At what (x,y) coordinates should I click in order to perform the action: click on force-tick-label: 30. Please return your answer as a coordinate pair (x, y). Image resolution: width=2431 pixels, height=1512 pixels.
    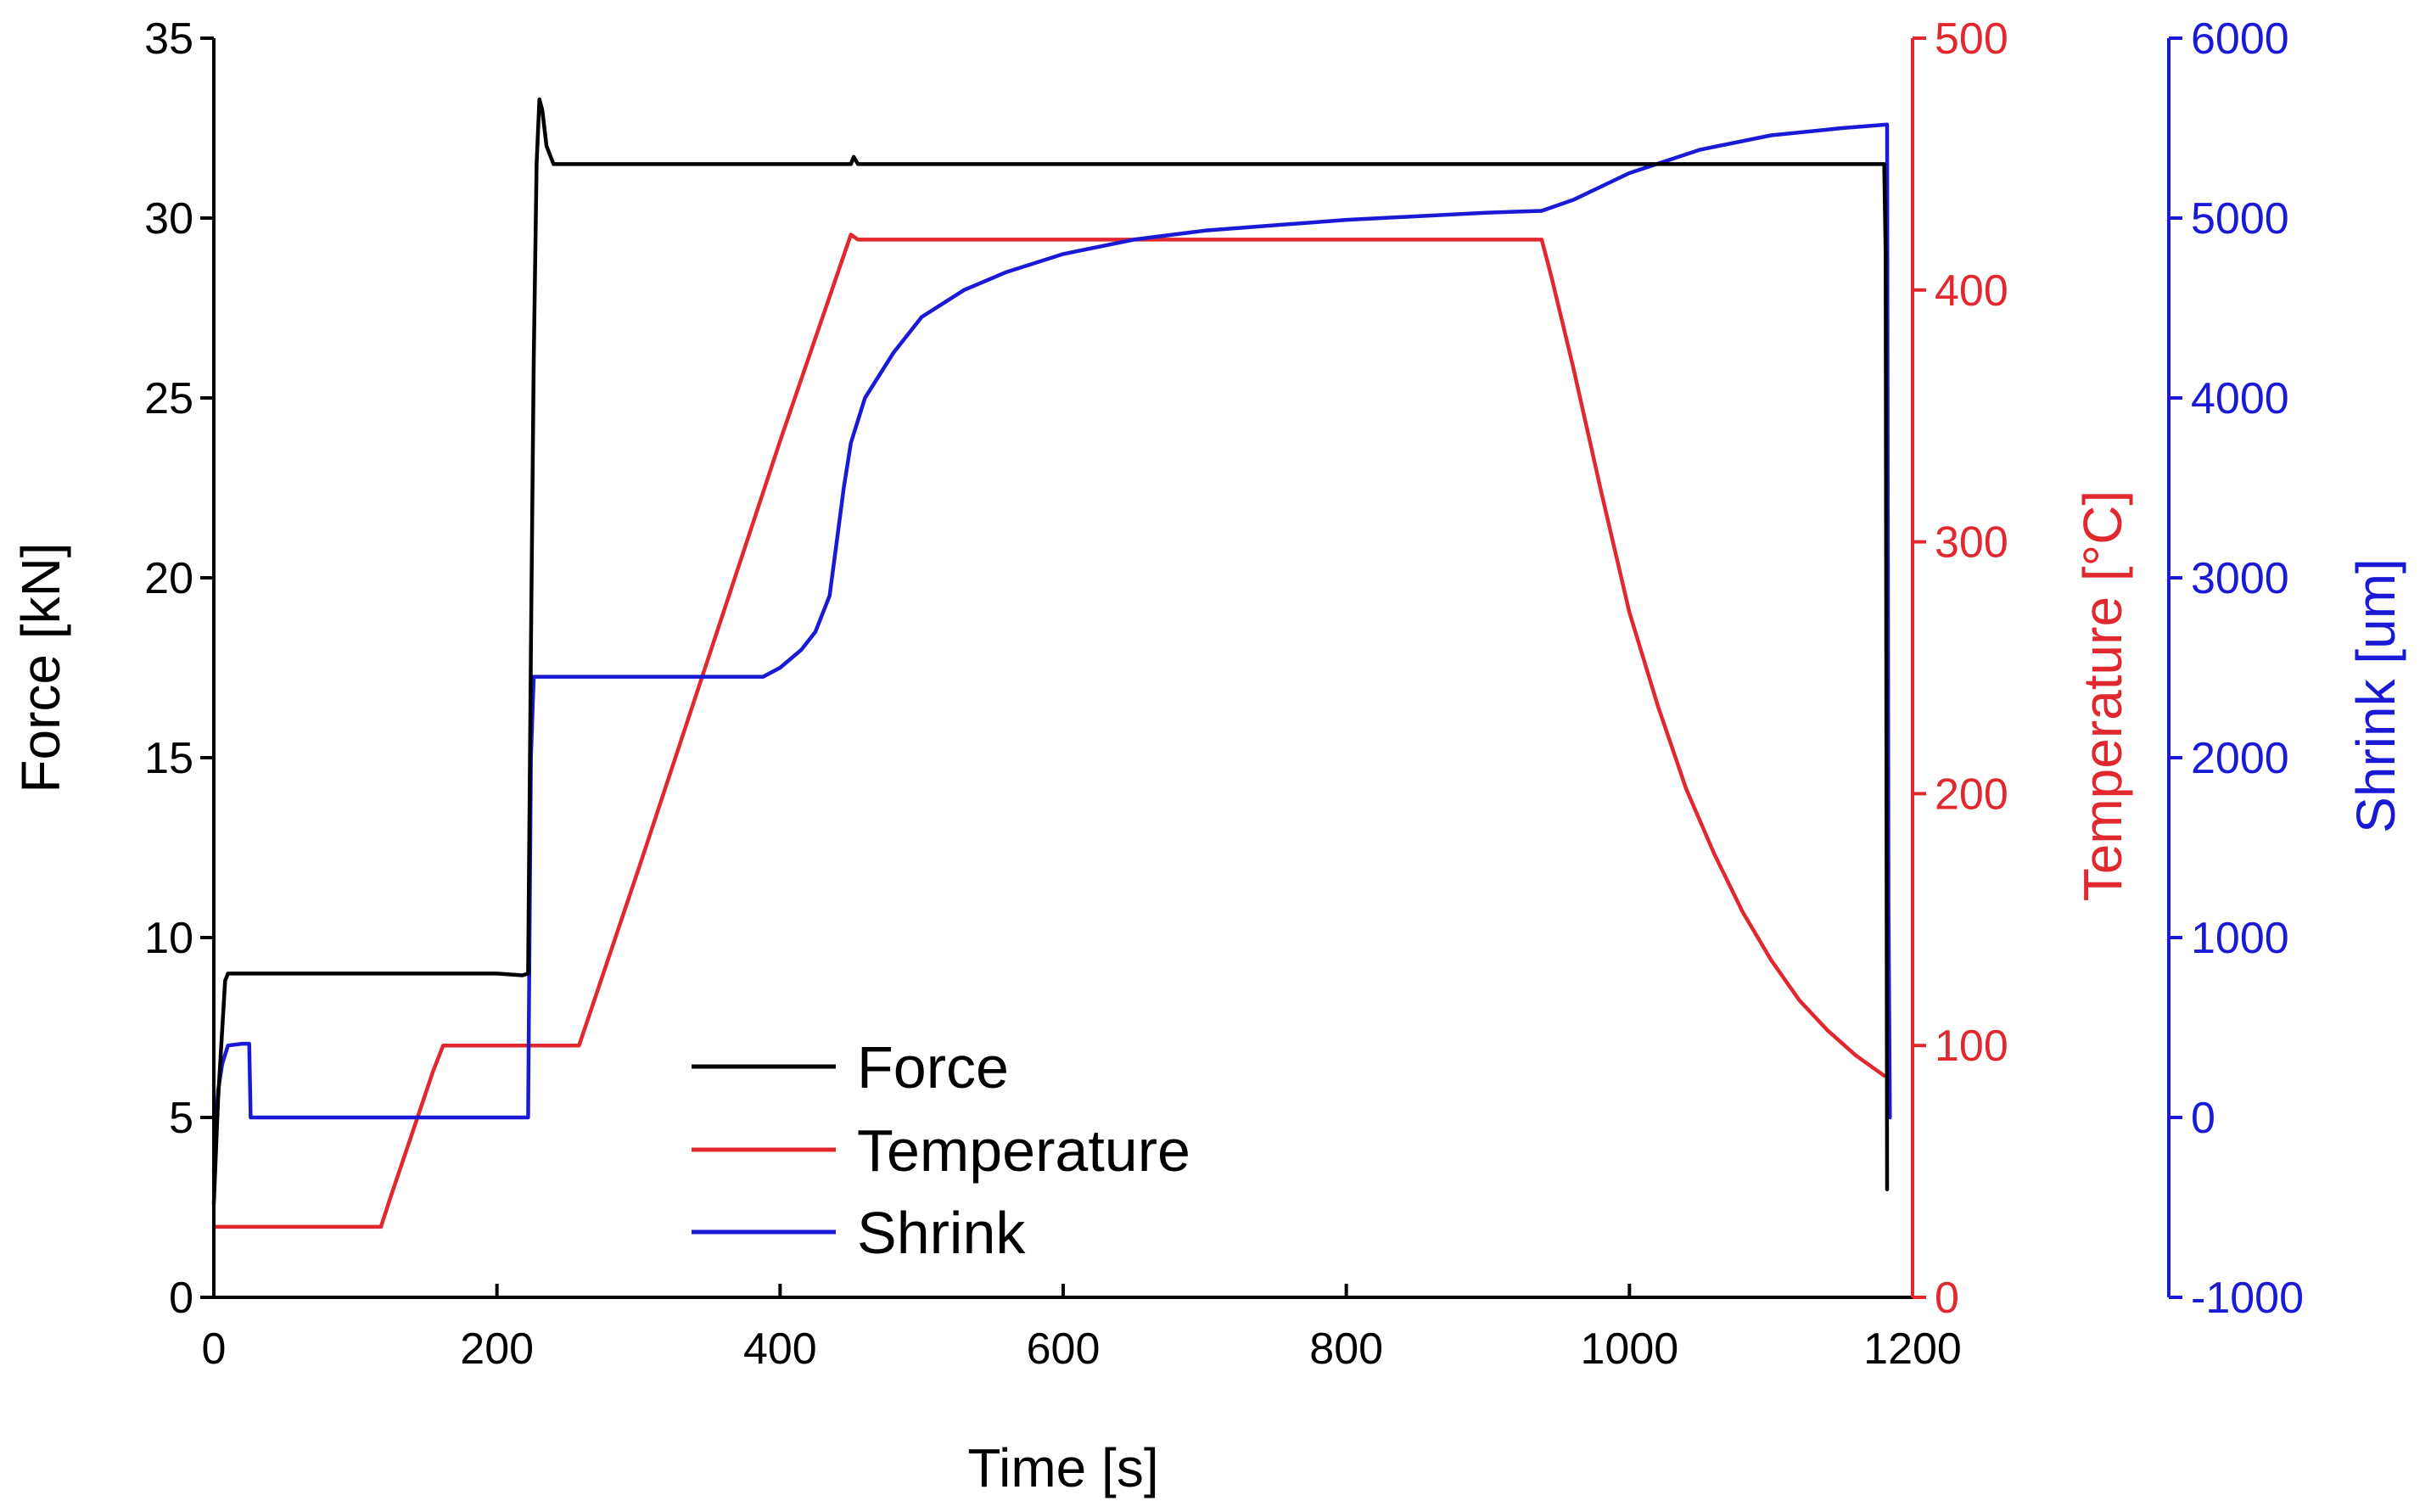
    Looking at the image, I should click on (168, 219).